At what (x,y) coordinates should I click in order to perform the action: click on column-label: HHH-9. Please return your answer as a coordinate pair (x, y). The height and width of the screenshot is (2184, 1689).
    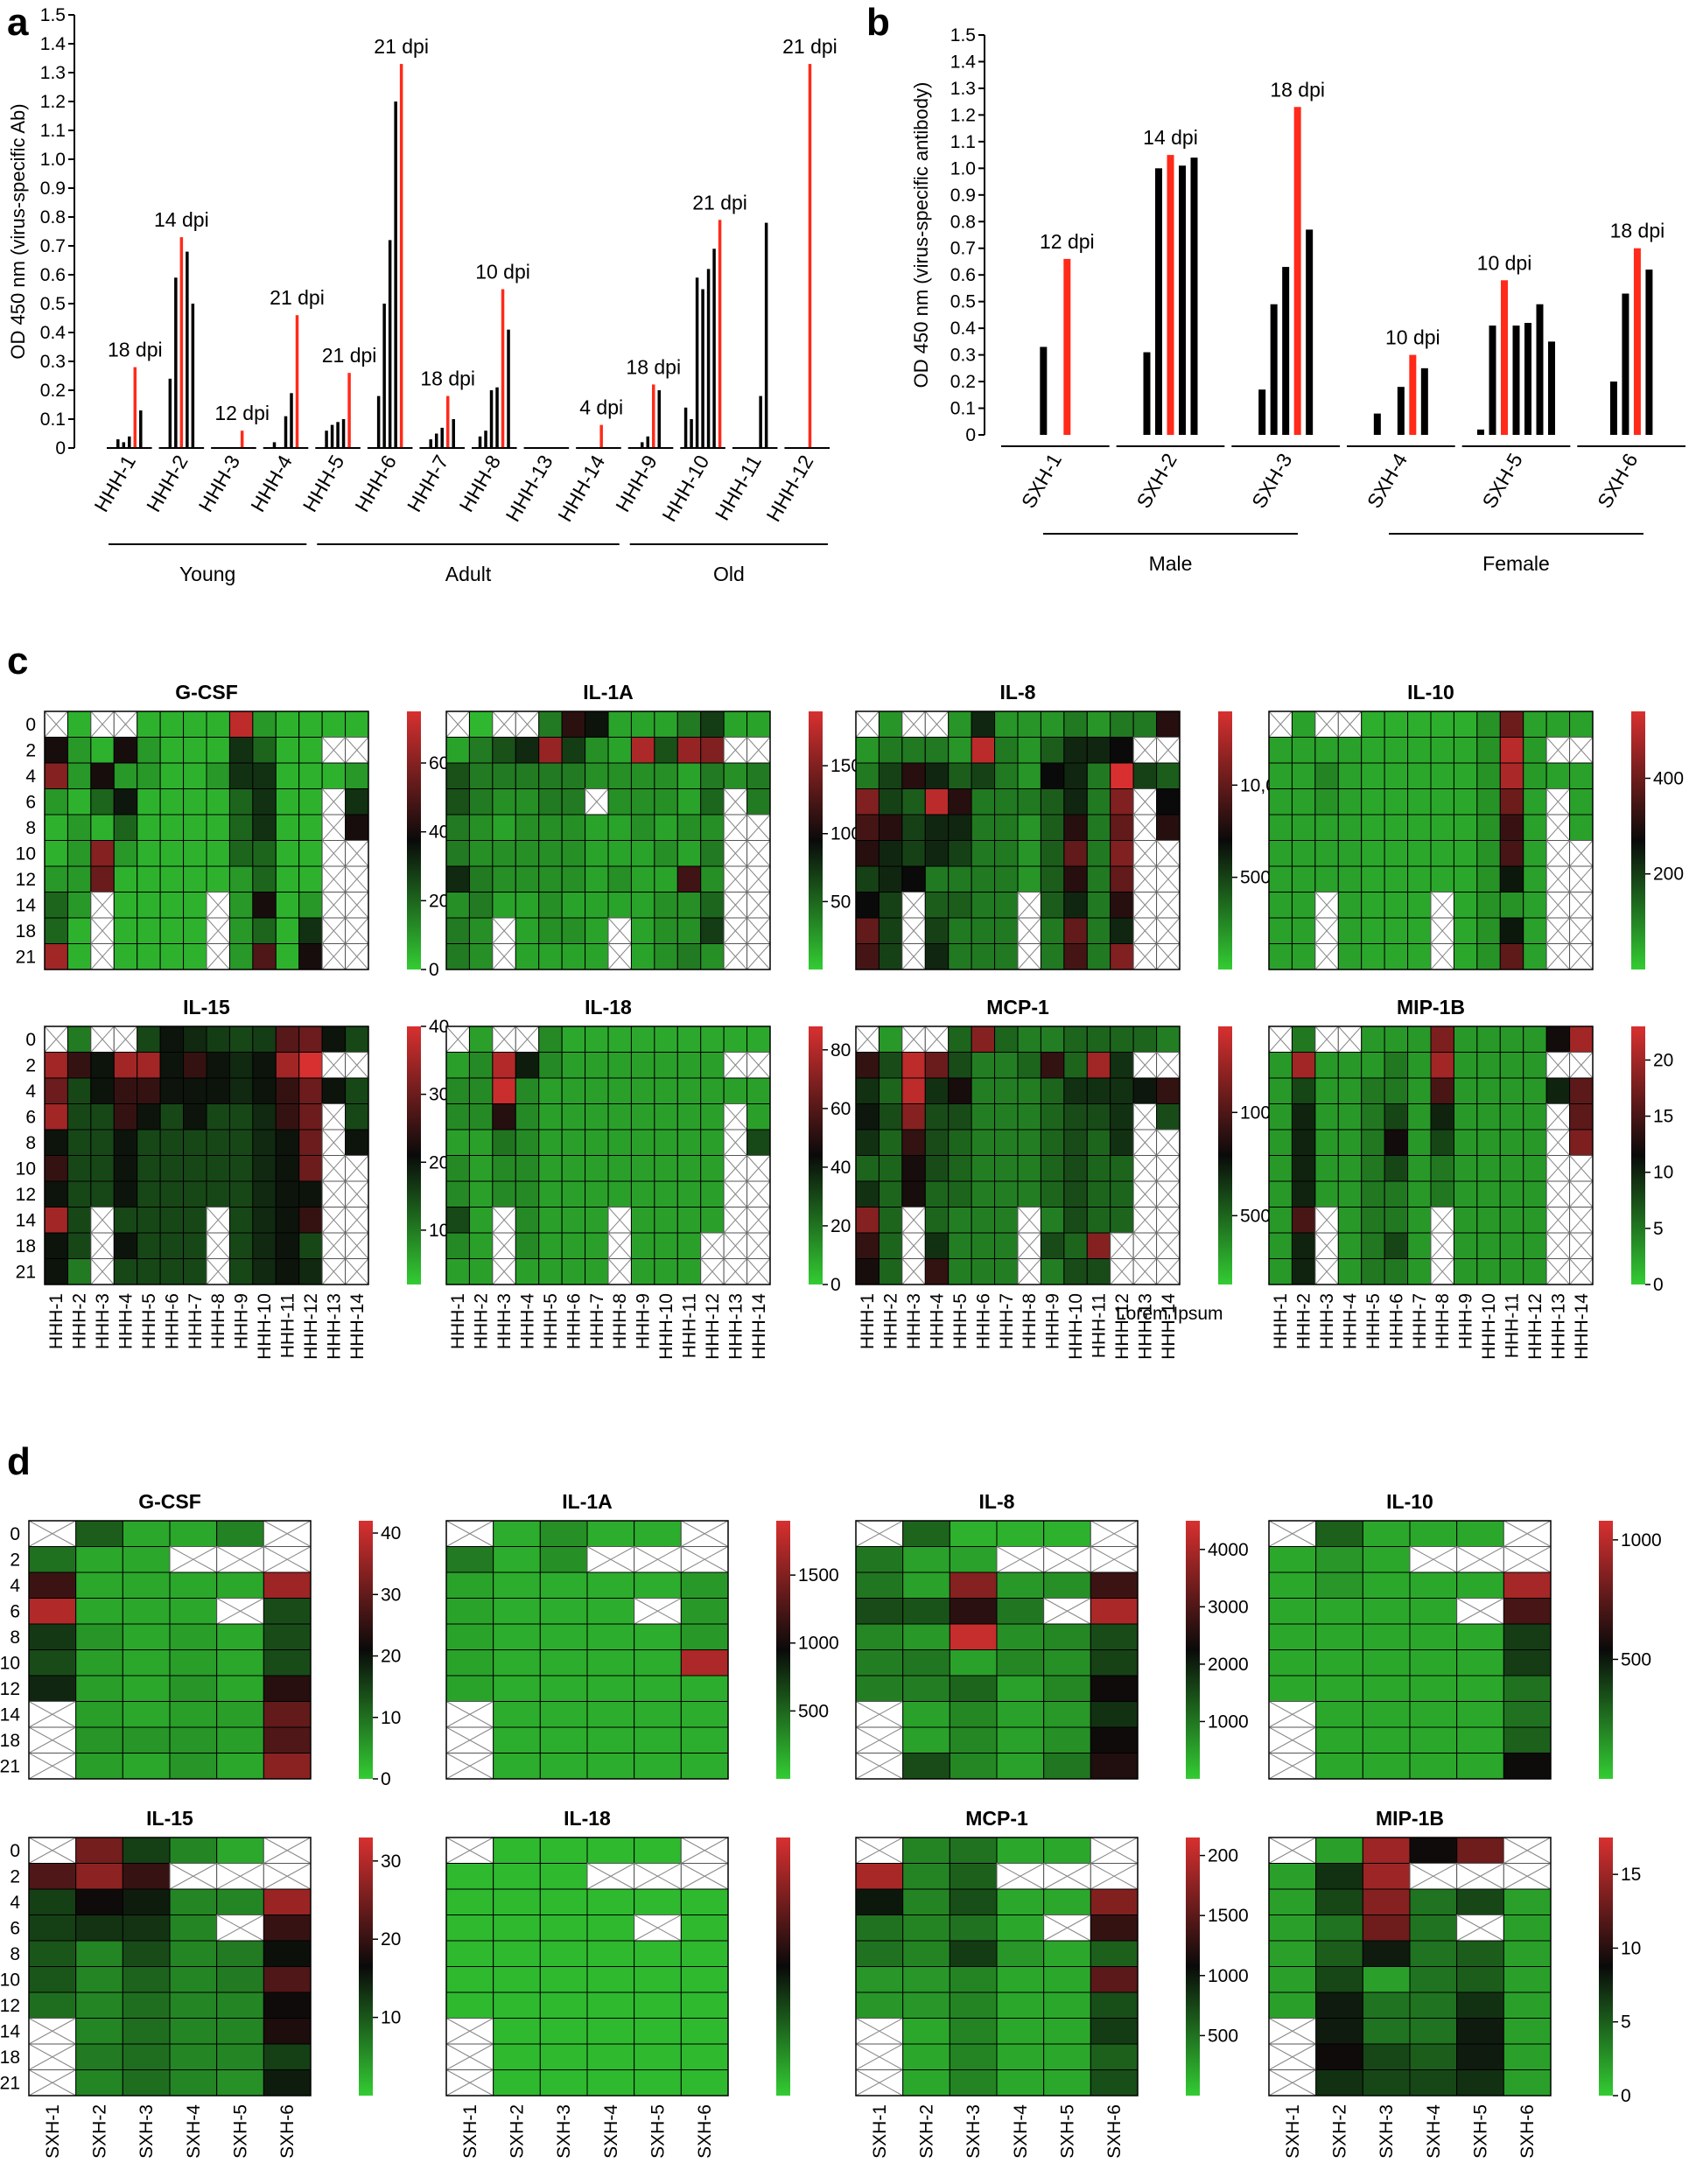
    Looking at the image, I should click on (1053, 1321).